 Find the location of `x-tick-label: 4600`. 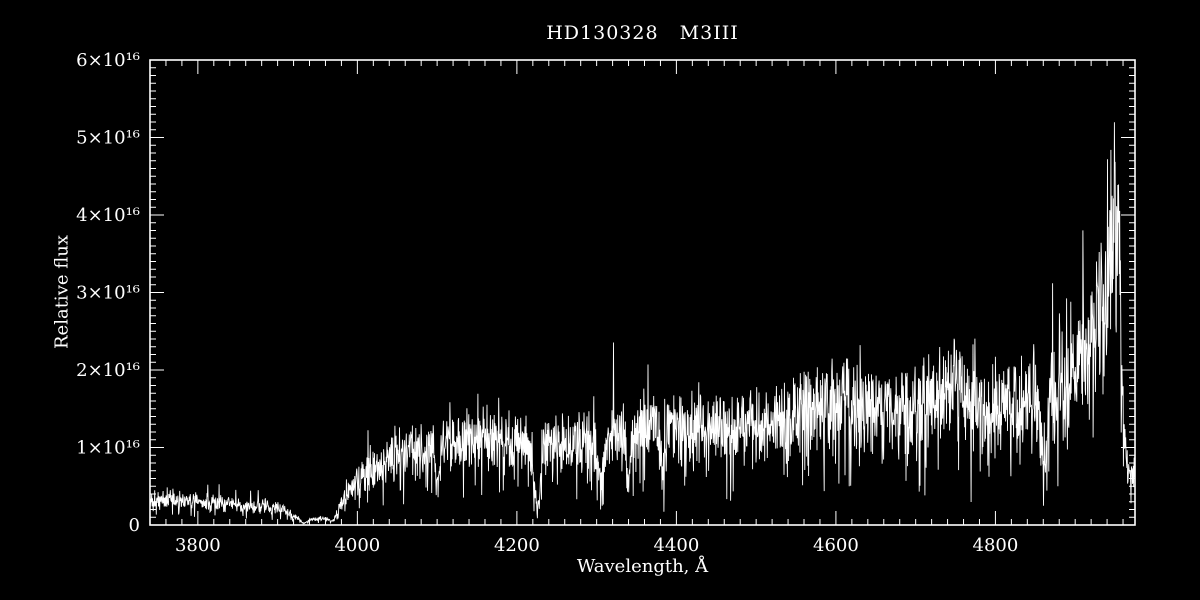

x-tick-label: 4600 is located at coordinates (836, 545).